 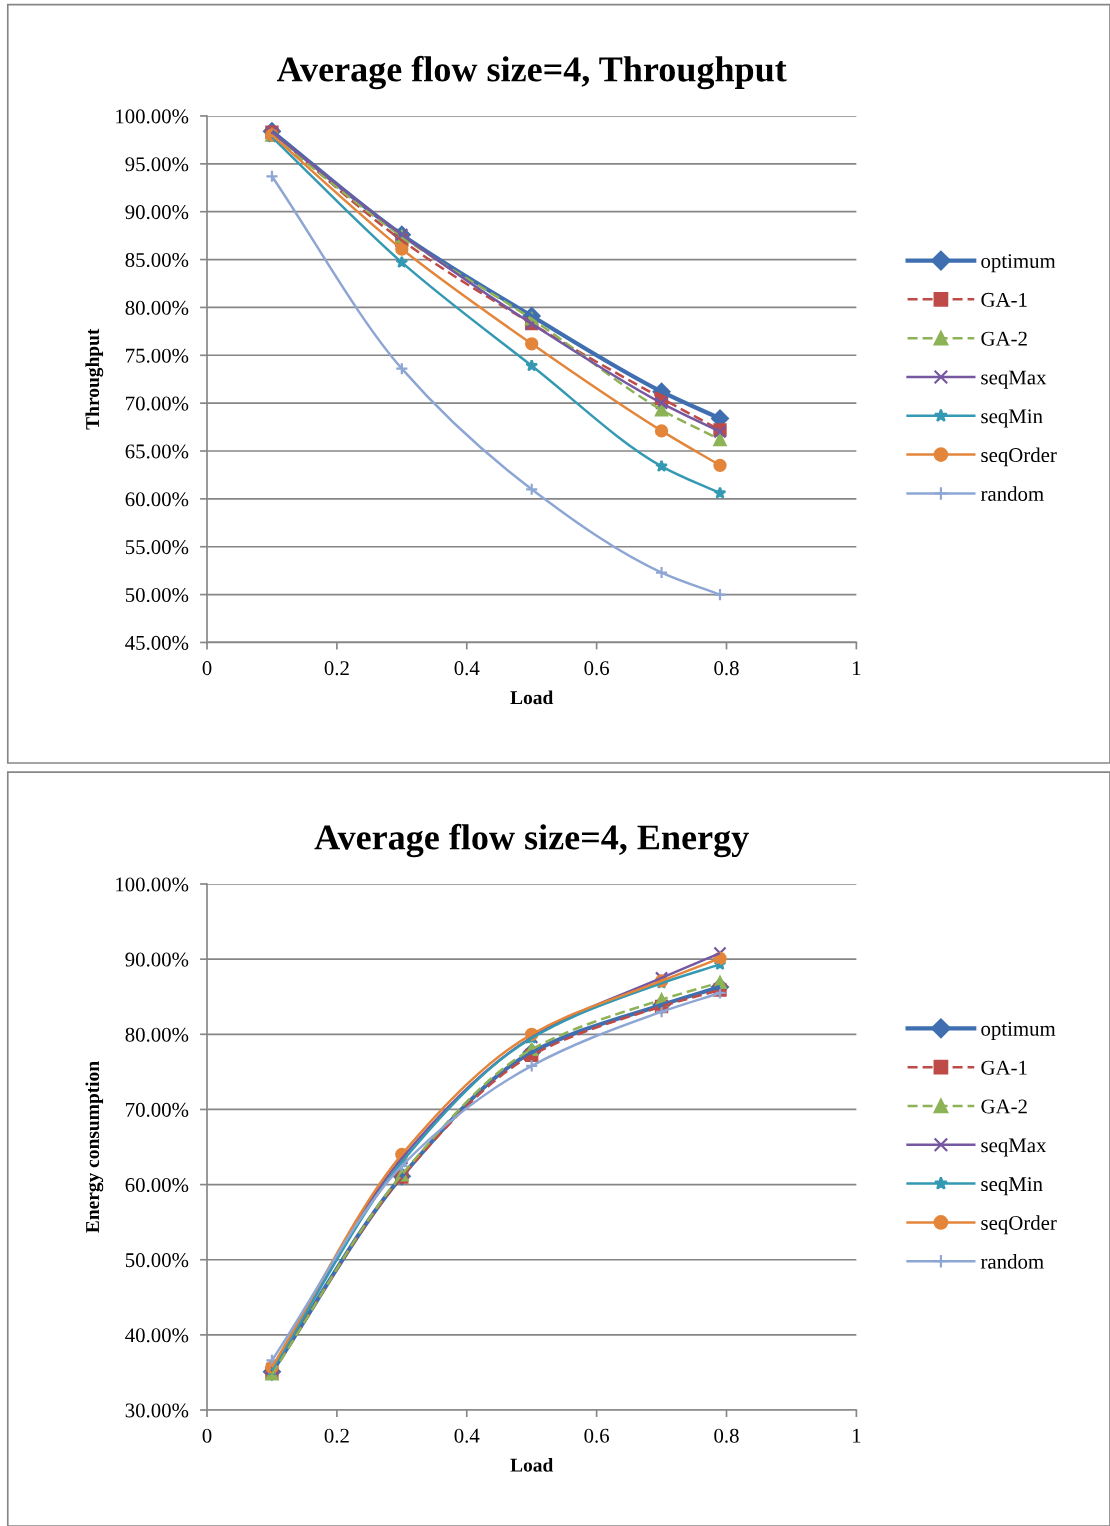 I want to click on y-tick-label: 65.00%, so click(x=157, y=451).